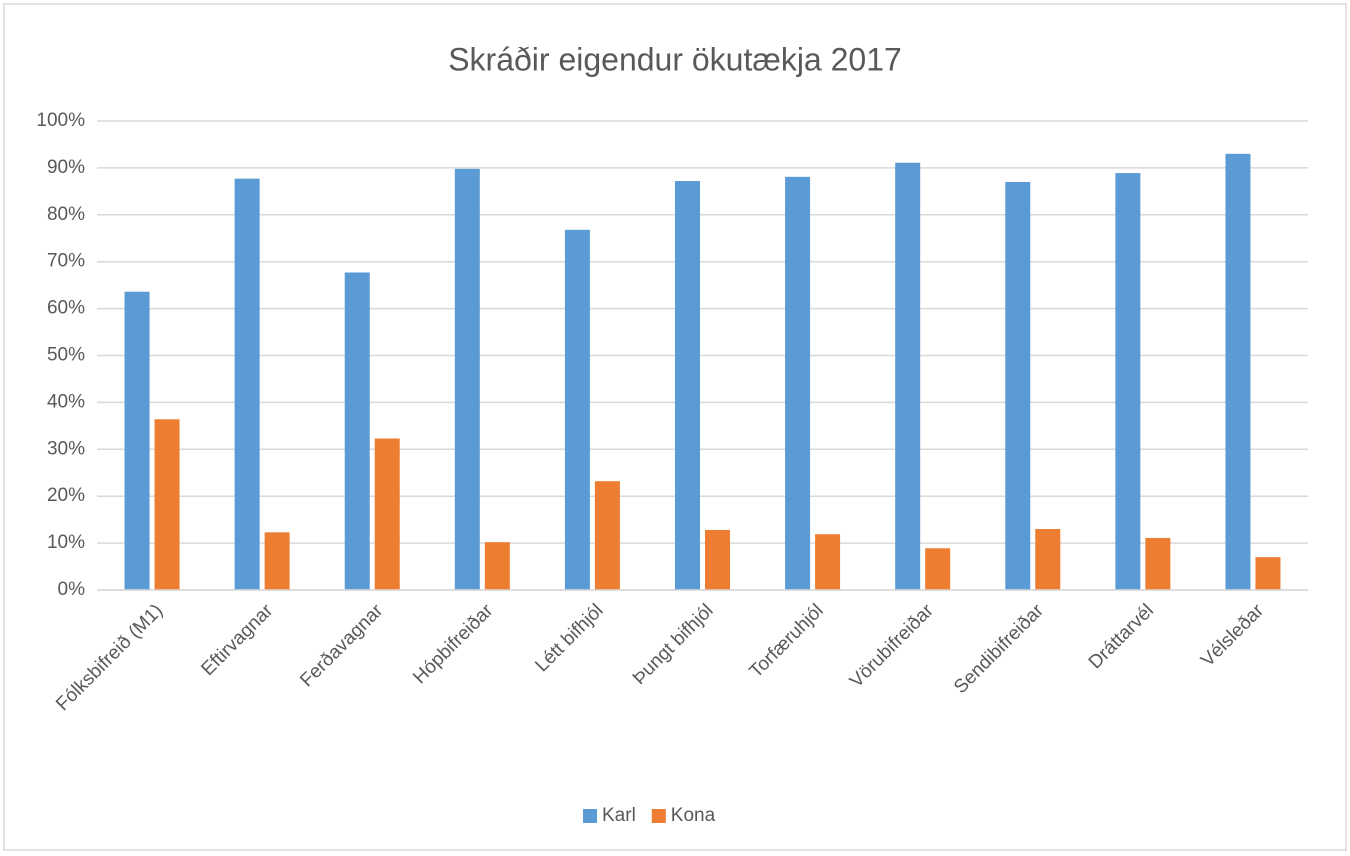 The height and width of the screenshot is (856, 1350). What do you see at coordinates (66, 355) in the screenshot?
I see `y-tick-label: 50%` at bounding box center [66, 355].